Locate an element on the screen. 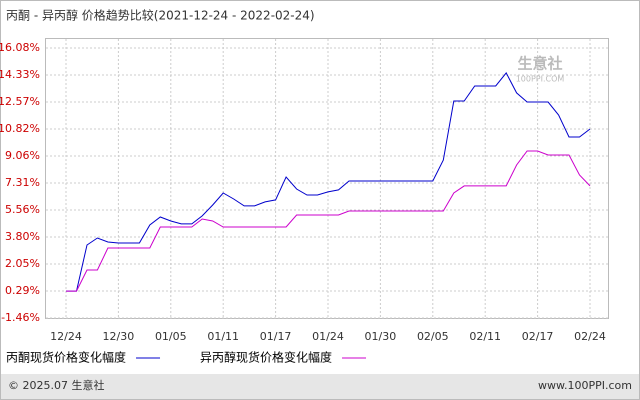  x-tick-label: 02/05 is located at coordinates (433, 336).